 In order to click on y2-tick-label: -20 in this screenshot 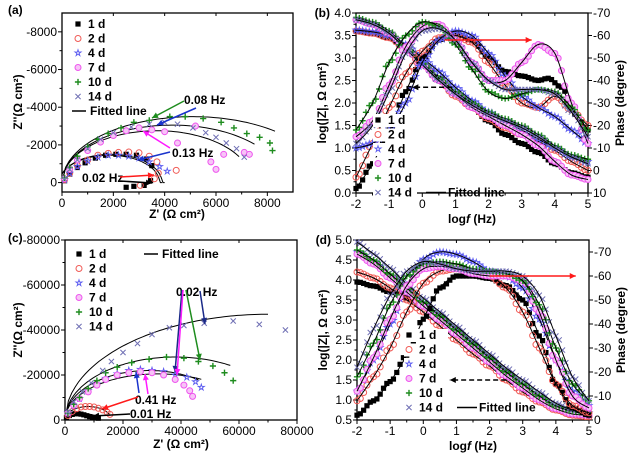, I will do `click(602, 126)`.